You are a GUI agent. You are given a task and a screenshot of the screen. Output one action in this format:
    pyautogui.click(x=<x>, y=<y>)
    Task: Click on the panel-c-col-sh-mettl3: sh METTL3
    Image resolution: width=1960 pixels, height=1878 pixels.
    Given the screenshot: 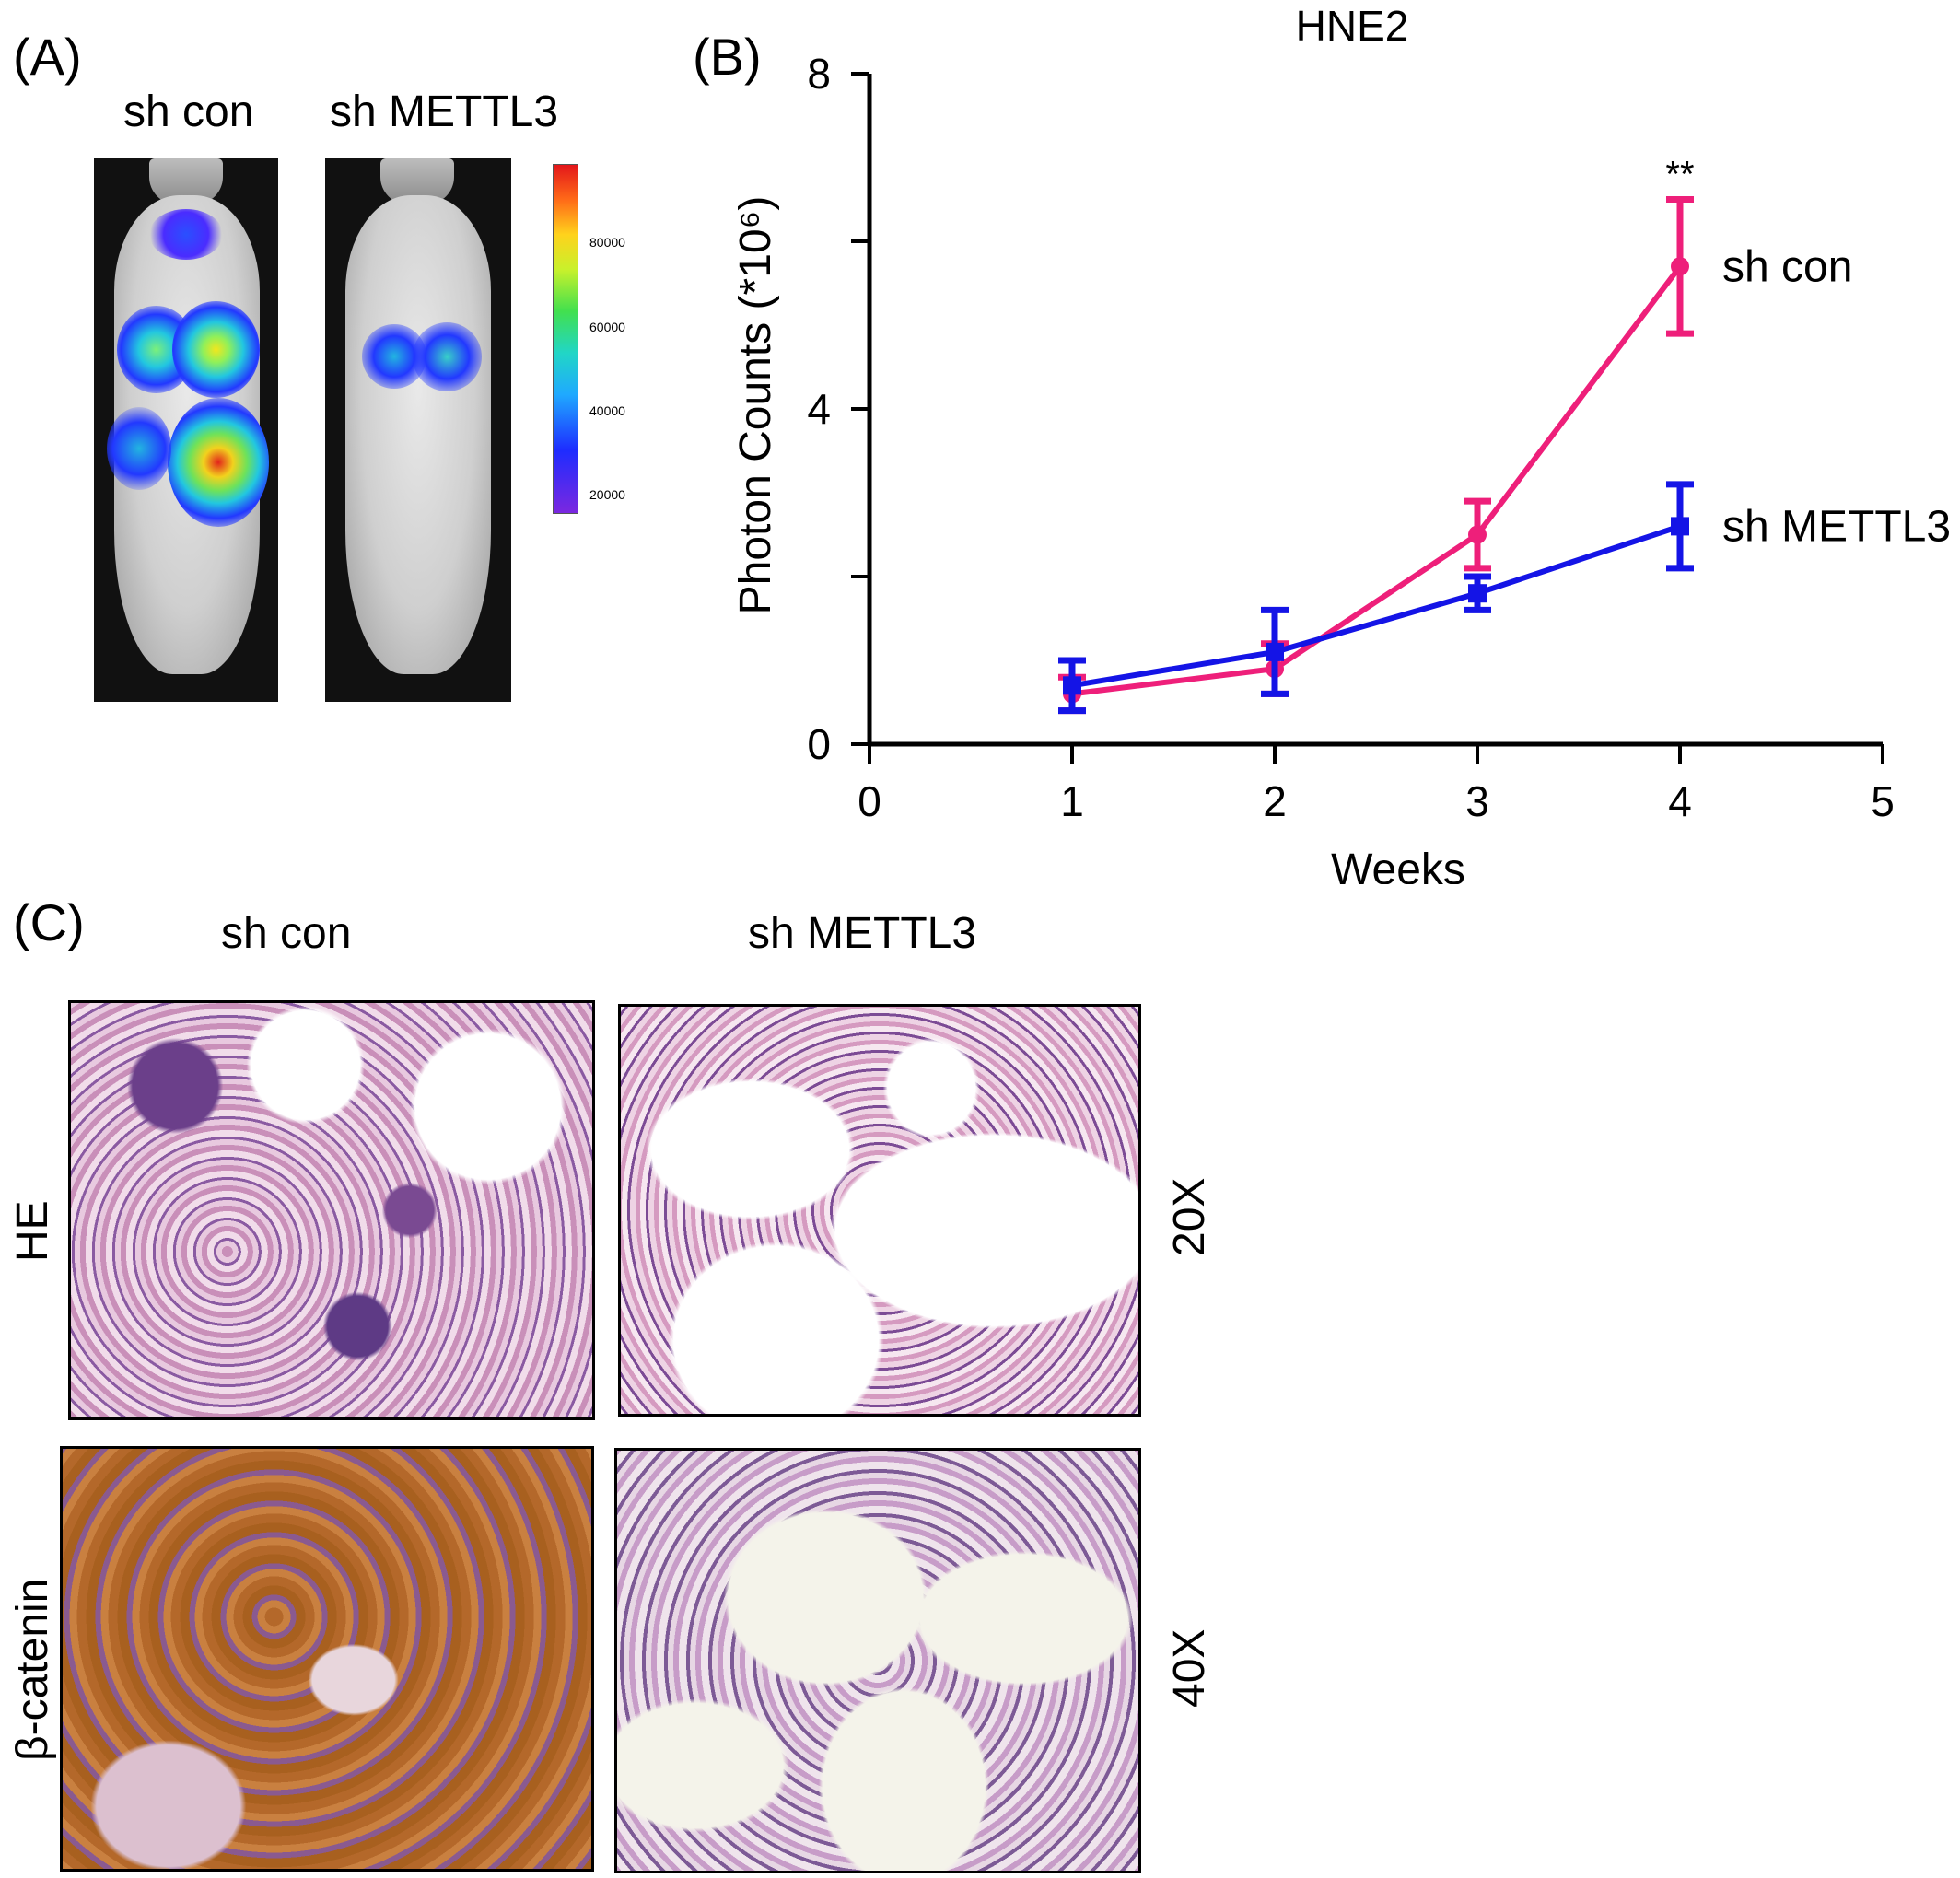 What is the action you would take?
    pyautogui.click(x=862, y=933)
    